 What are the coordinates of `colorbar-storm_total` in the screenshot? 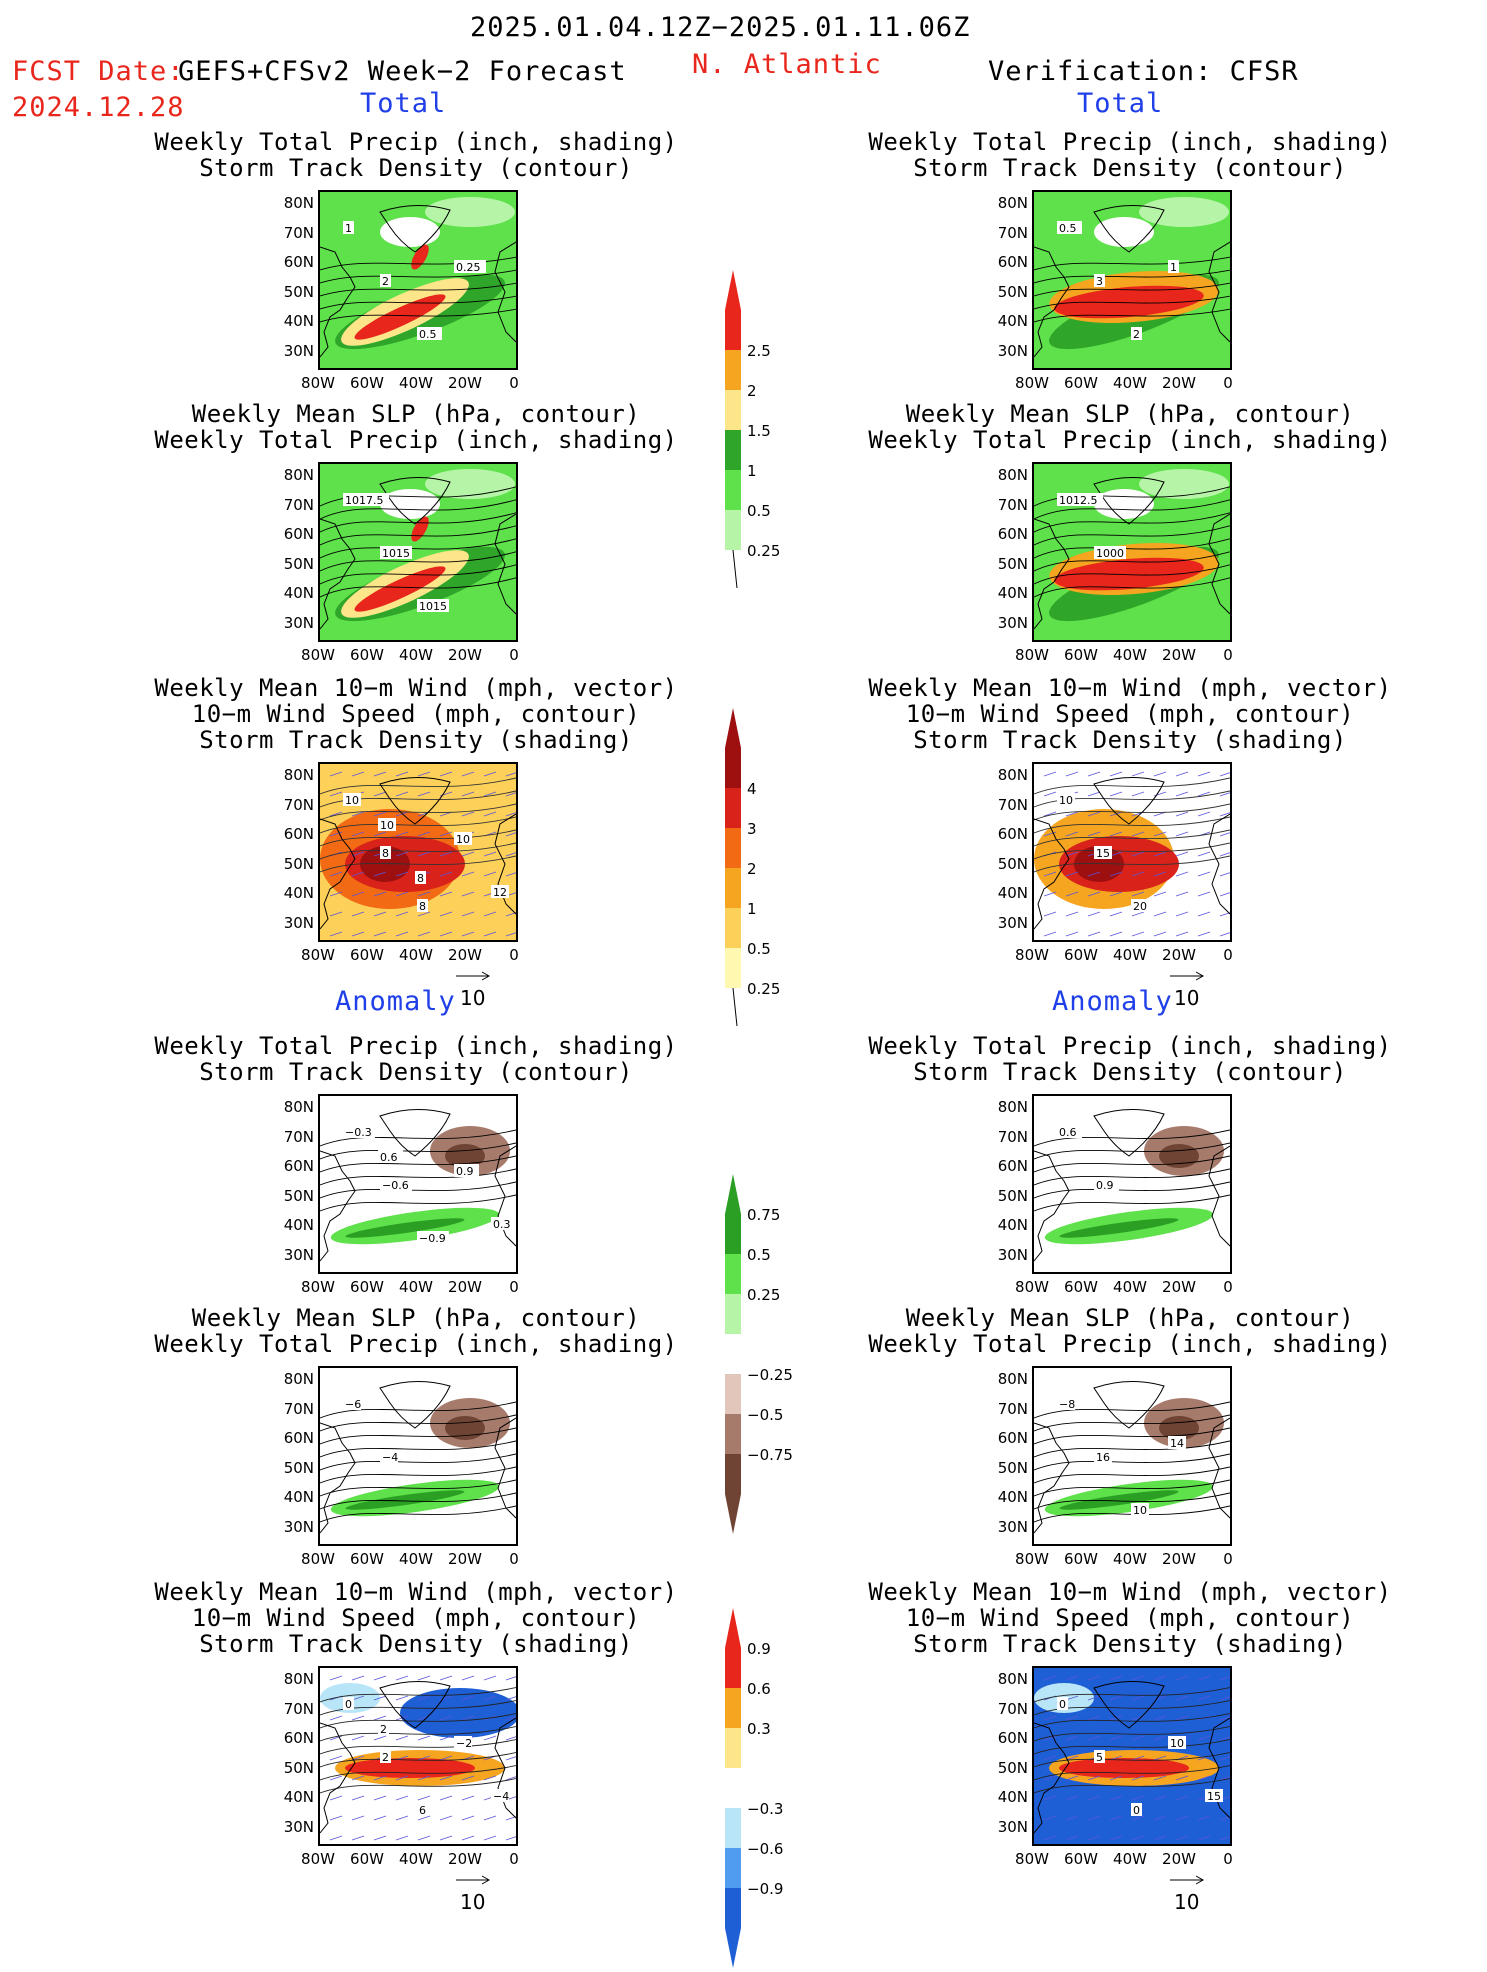 It's located at (740, 870).